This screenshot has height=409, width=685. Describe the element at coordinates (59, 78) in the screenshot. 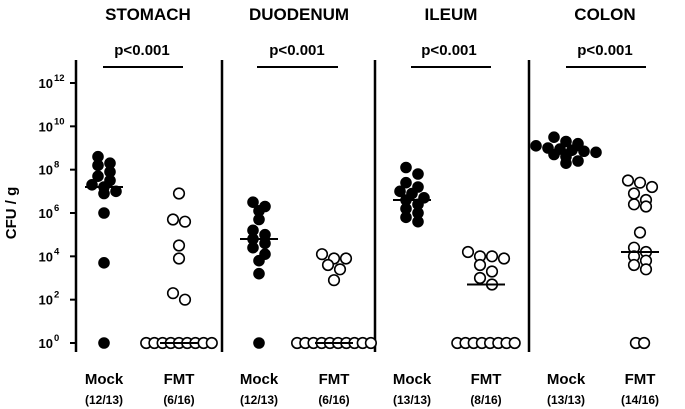

I see `y-tick-exponent: 12` at that location.